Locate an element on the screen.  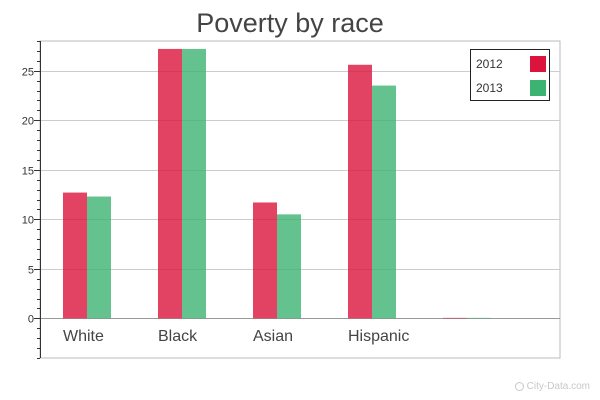
bar-empty-2012 is located at coordinates (455, 318).